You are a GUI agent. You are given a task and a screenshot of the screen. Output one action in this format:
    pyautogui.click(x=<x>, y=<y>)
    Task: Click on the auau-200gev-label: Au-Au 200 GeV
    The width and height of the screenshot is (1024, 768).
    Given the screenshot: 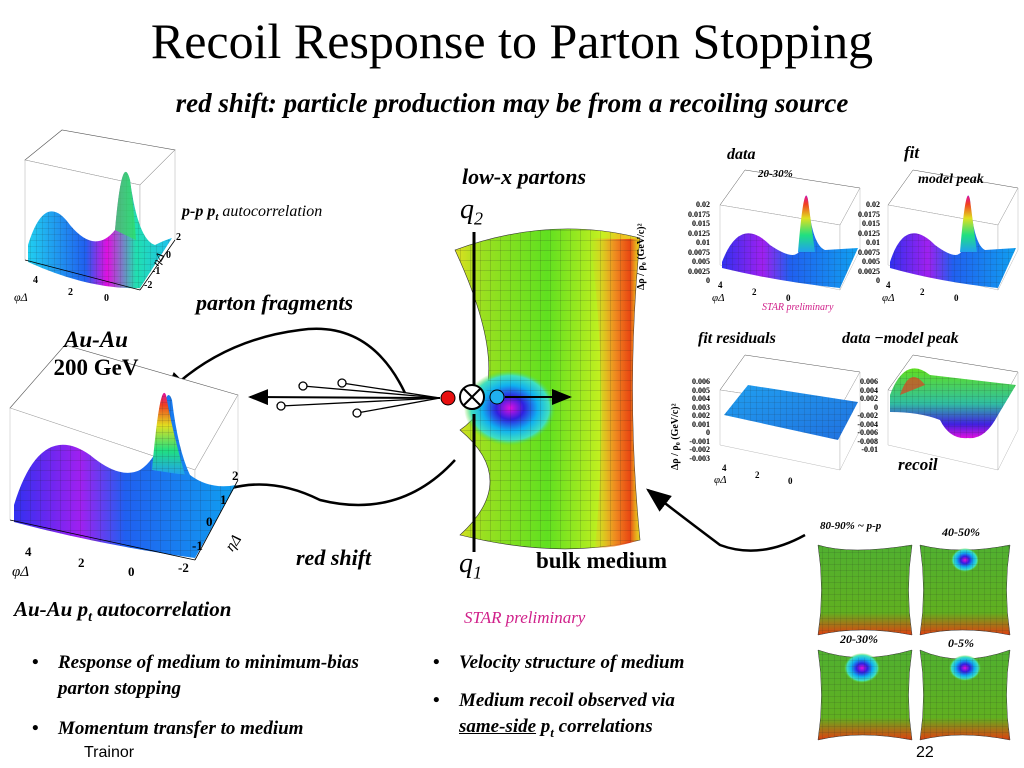 What is the action you would take?
    pyautogui.click(x=96, y=353)
    